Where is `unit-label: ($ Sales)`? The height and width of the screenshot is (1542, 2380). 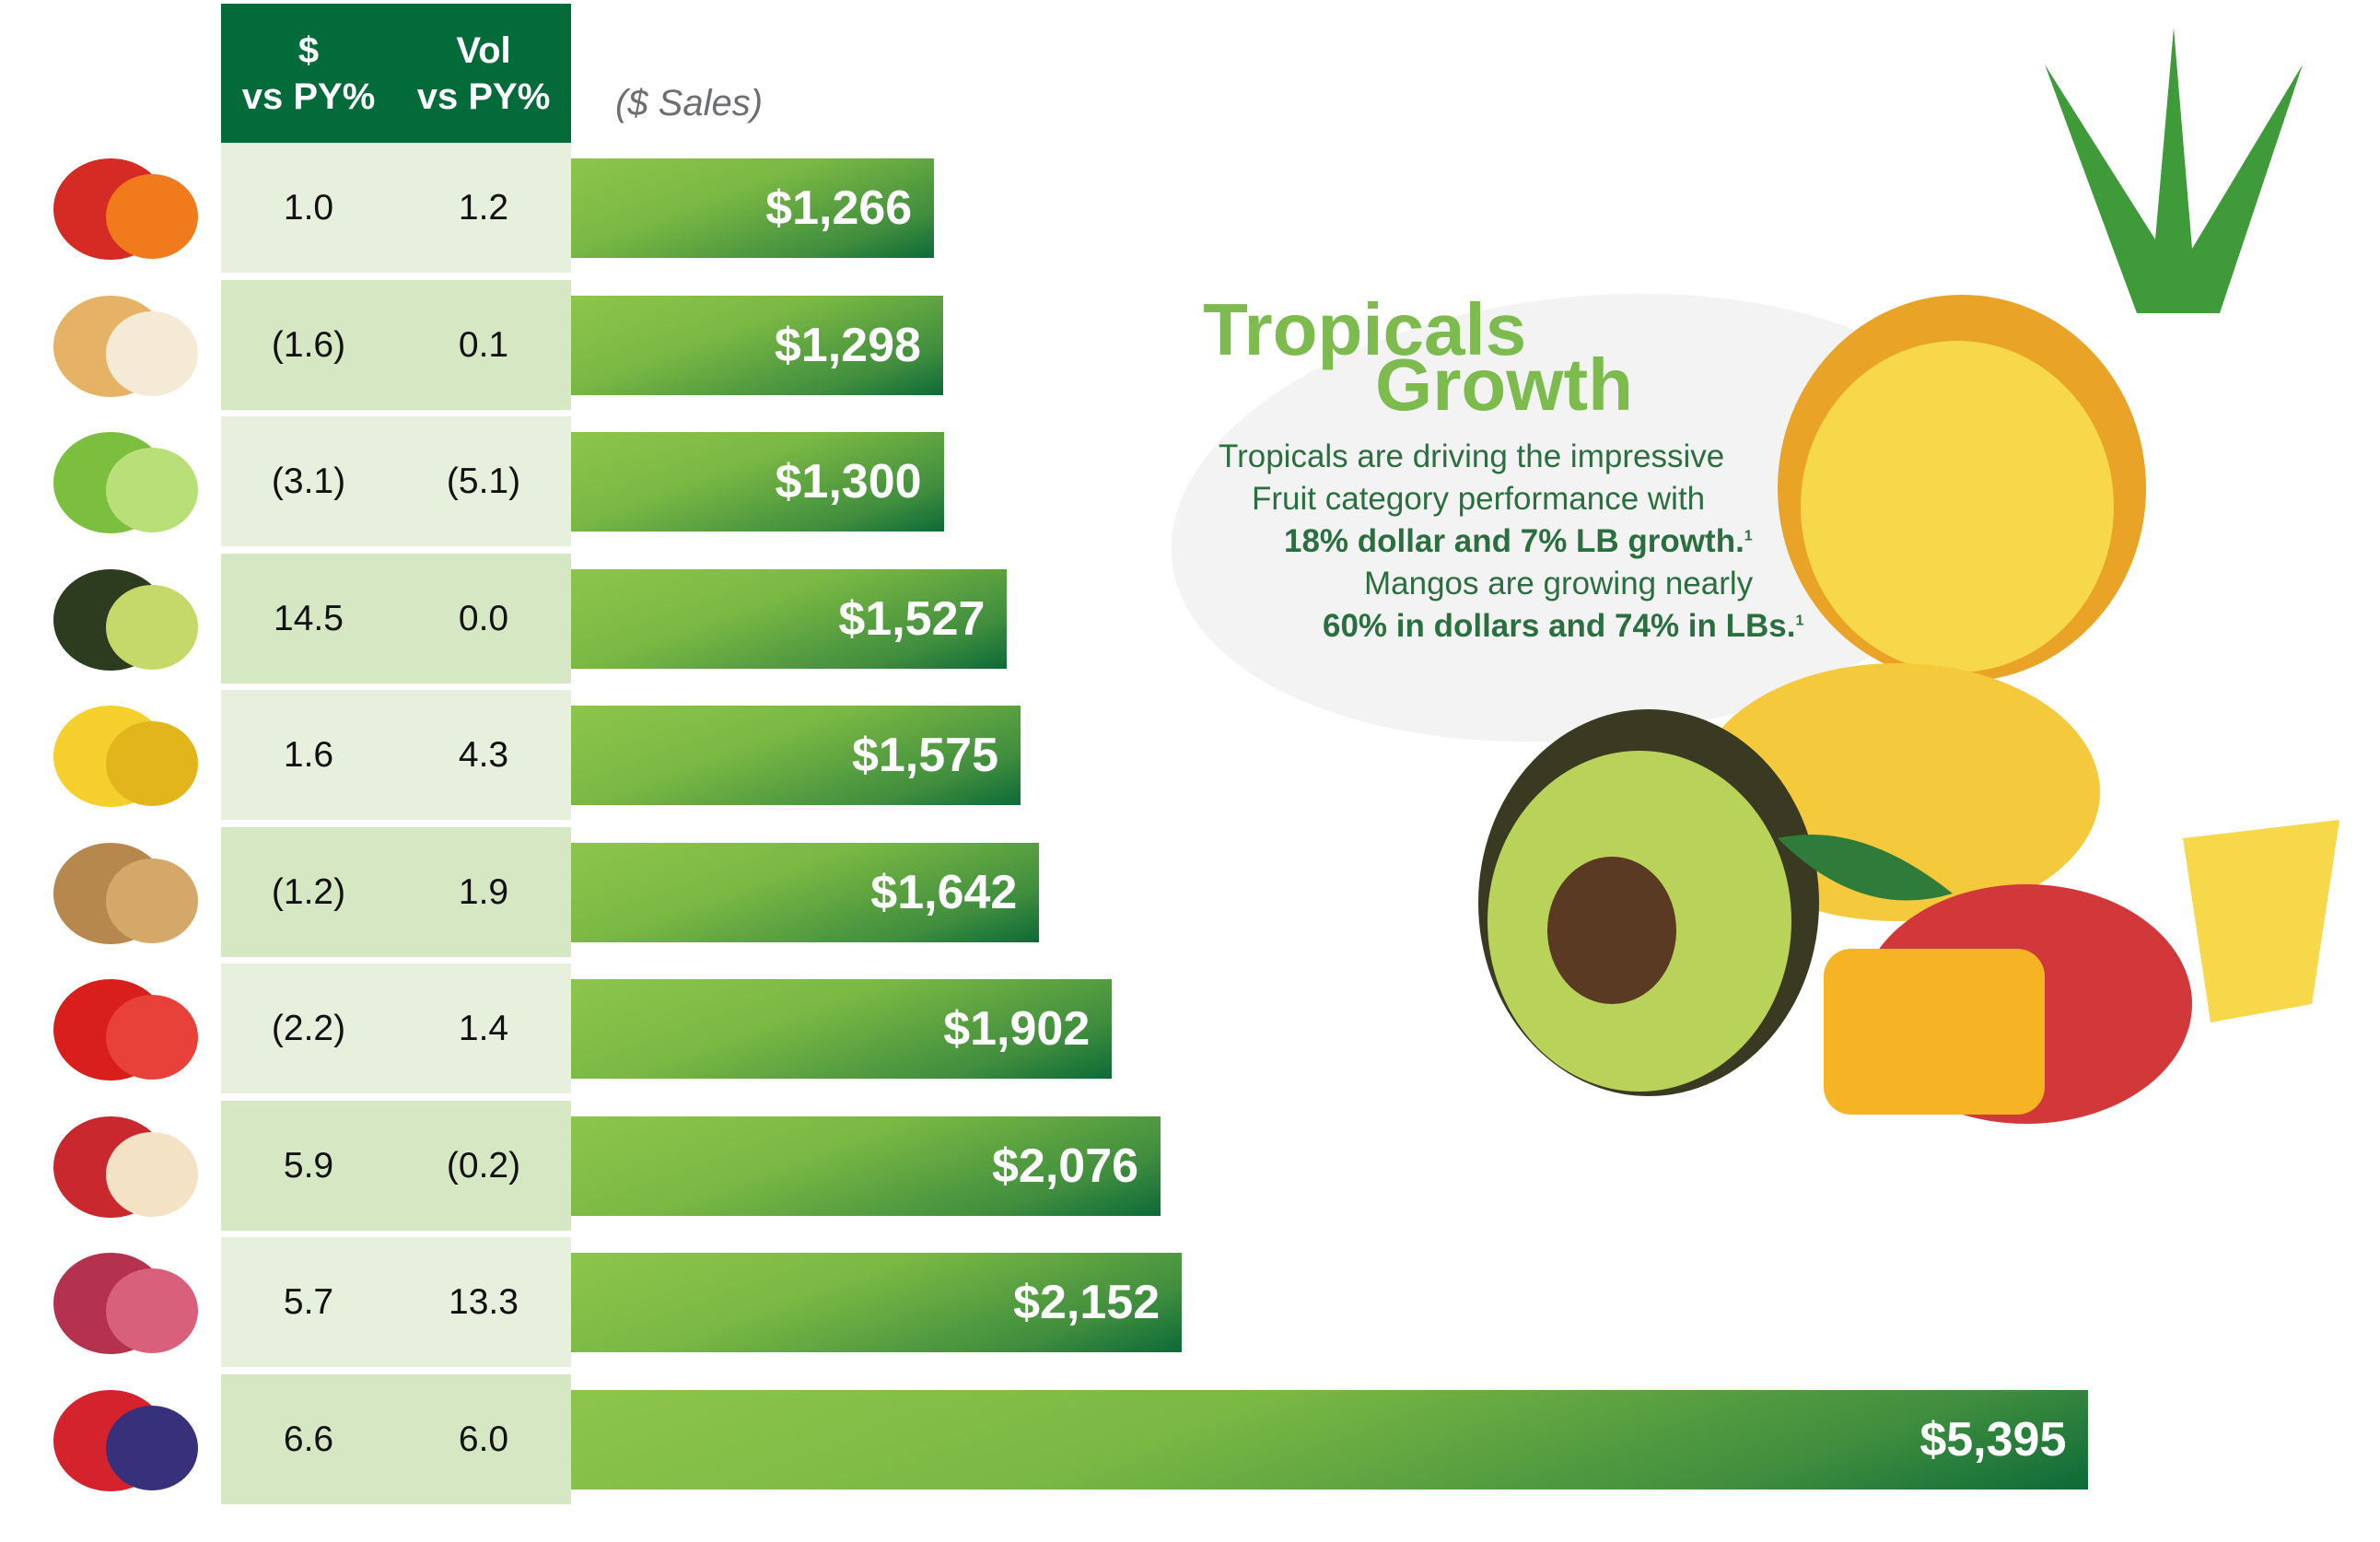
unit-label: ($ Sales) is located at coordinates (689, 103).